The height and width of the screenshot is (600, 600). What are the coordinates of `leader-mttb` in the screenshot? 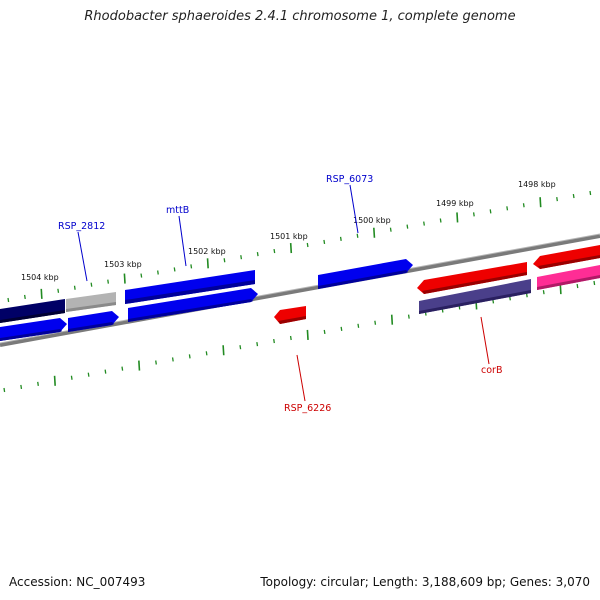 It's located at (182, 241).